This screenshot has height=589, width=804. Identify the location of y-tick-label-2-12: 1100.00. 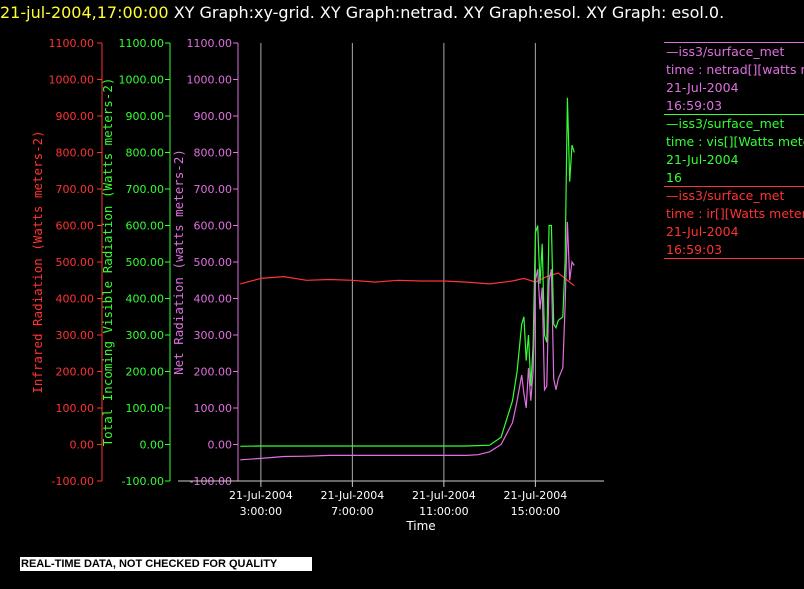
(210, 43).